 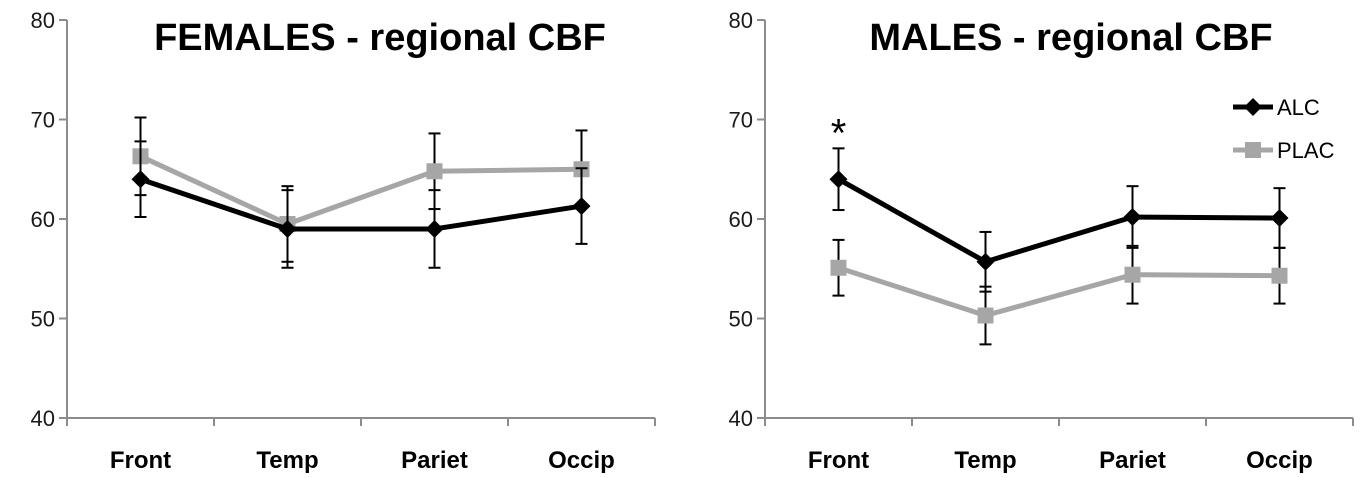 I want to click on legend: ALC PLAC, so click(x=1284, y=129).